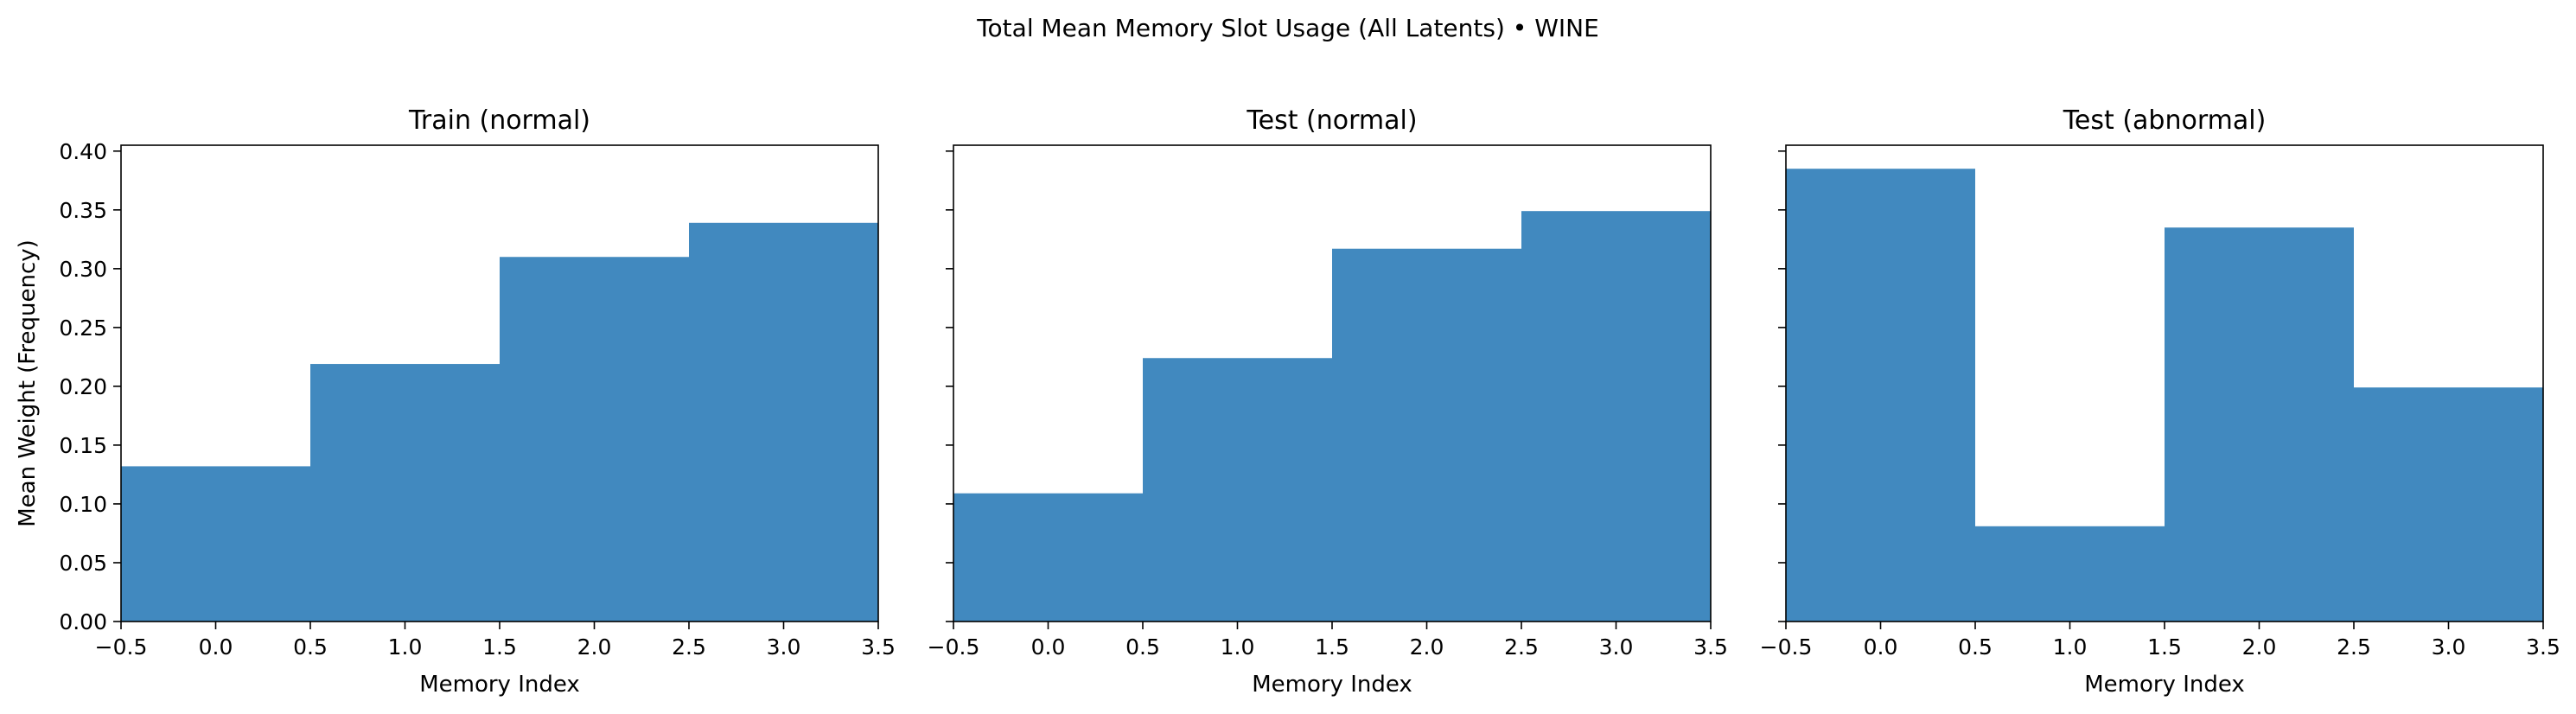  What do you see at coordinates (83, 622) in the screenshot?
I see `y-tick-label: 0.00` at bounding box center [83, 622].